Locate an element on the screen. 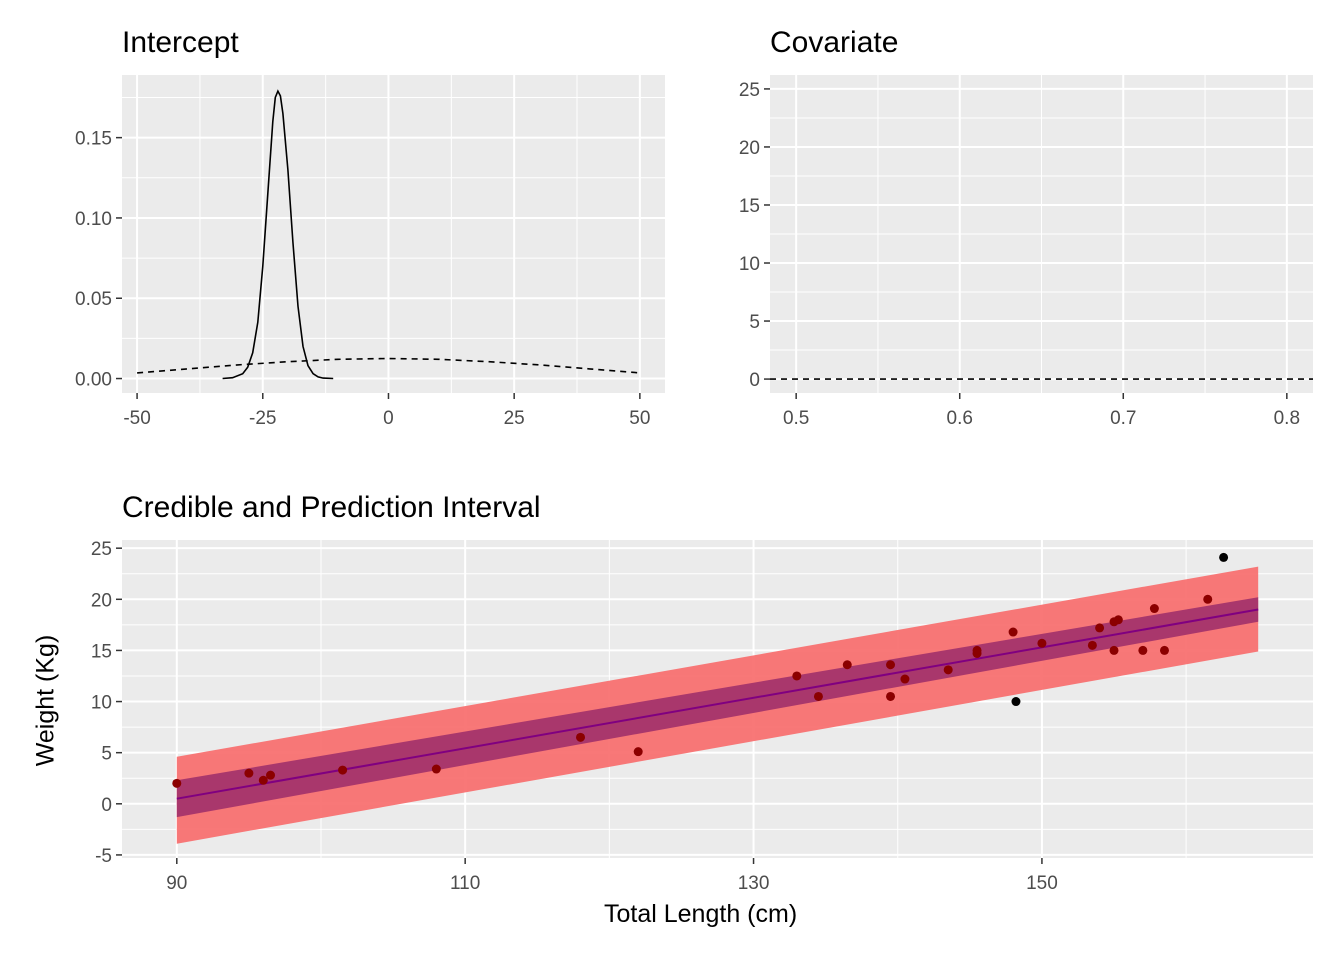 Image resolution: width=1344 pixels, height=960 pixels. intercept-y-tick-label-3: 0.15 is located at coordinates (93, 139).